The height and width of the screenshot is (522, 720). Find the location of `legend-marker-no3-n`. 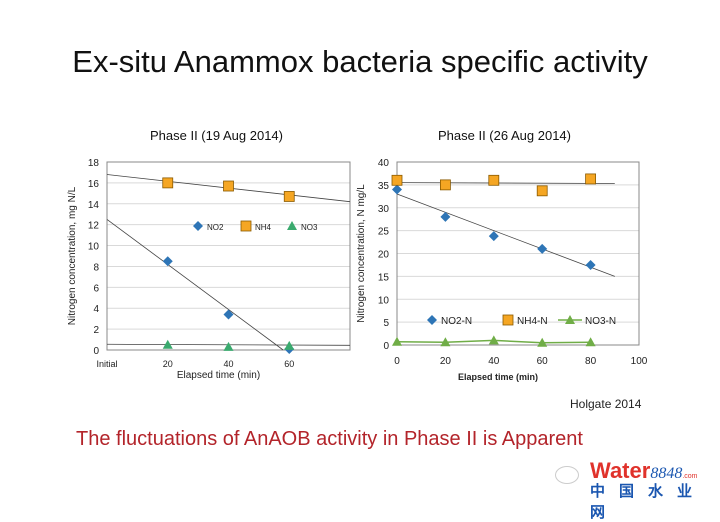

legend-marker-no3-n is located at coordinates (570, 319).